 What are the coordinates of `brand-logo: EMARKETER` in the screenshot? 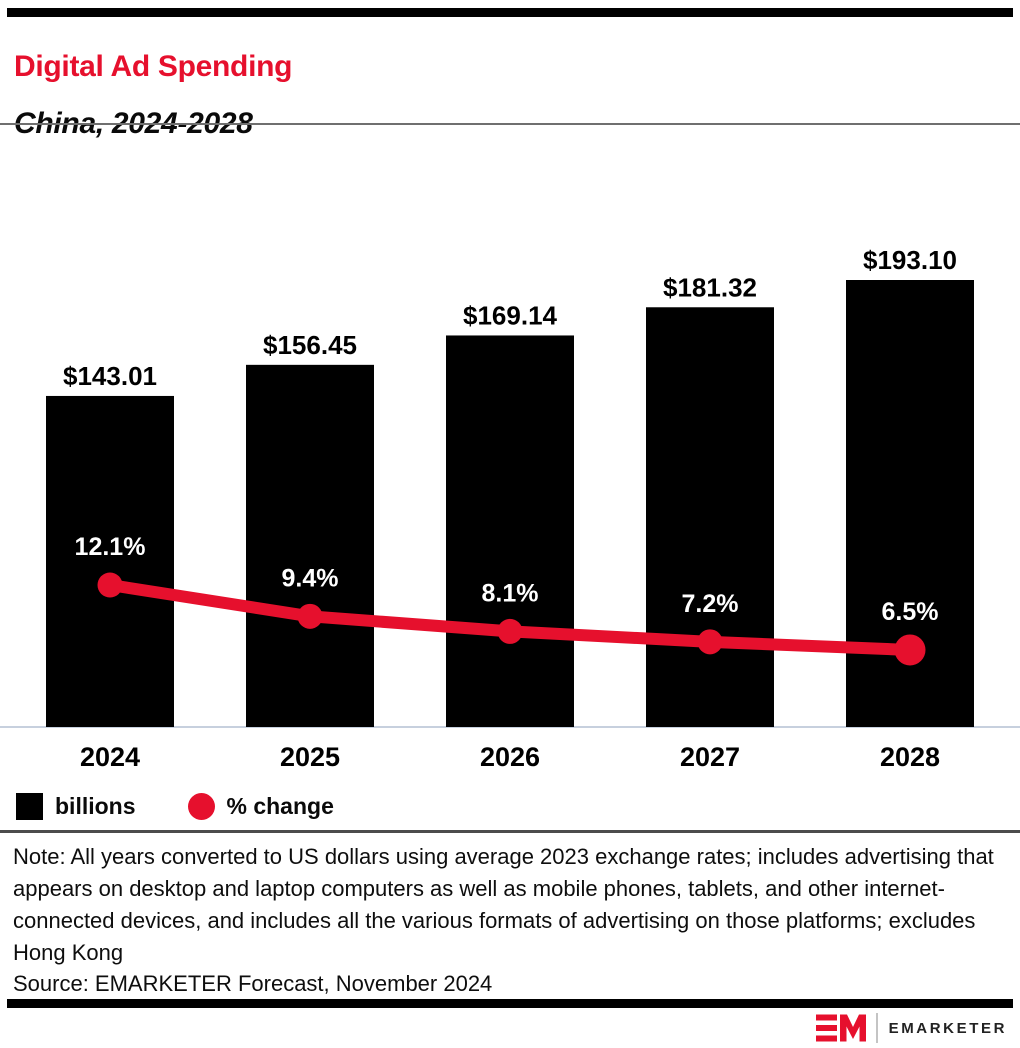 It's located at (911, 1028).